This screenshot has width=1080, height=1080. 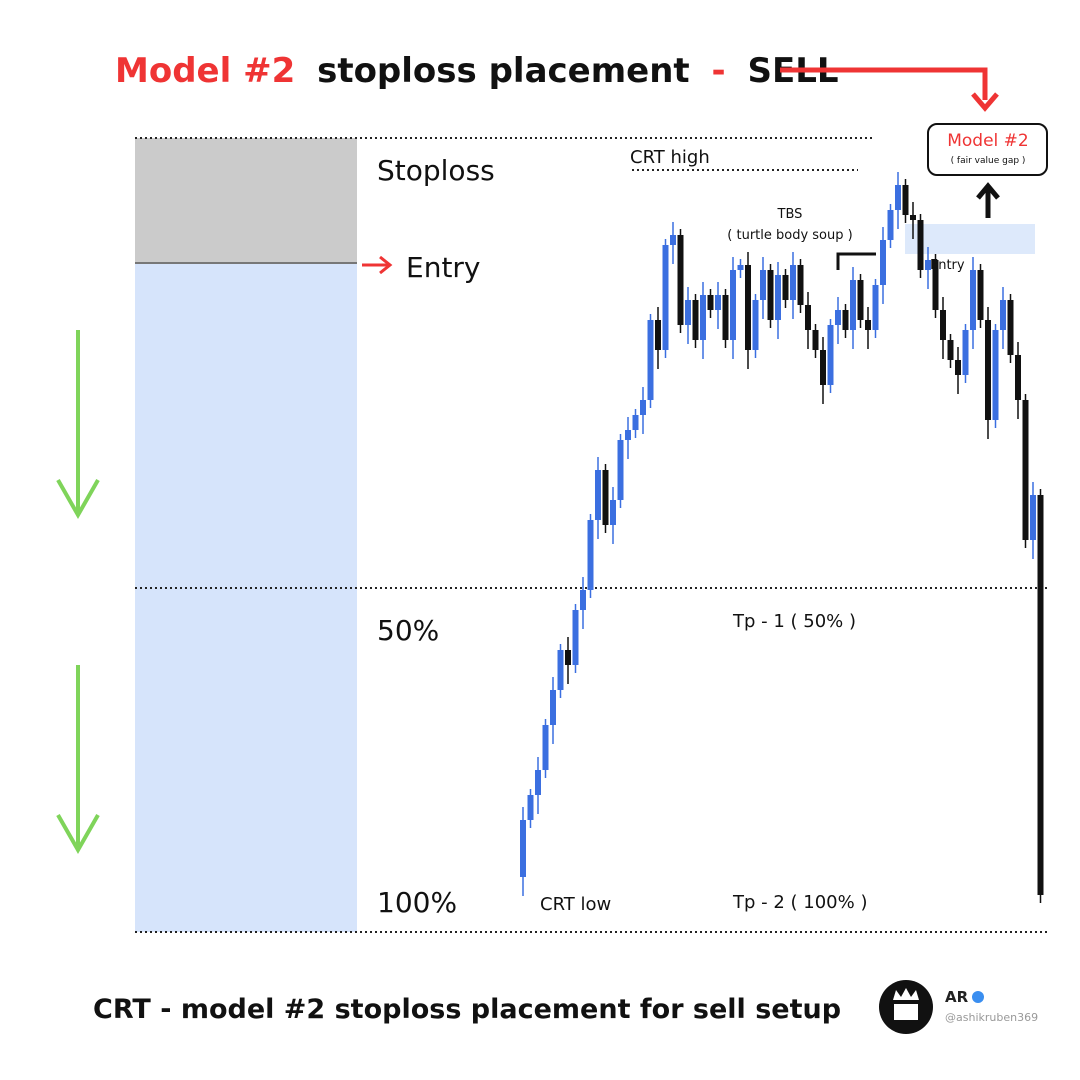 I want to click on callout-note: ( fair value gap ), so click(x=988, y=161).